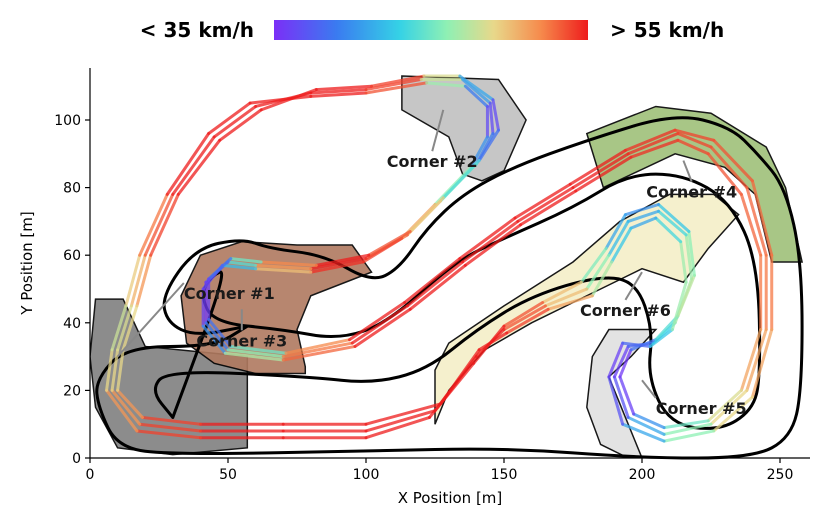 This screenshot has width=822, height=519. What do you see at coordinates (667, 30) in the screenshot?
I see `colorbar-high-label: > 55 km/h` at bounding box center [667, 30].